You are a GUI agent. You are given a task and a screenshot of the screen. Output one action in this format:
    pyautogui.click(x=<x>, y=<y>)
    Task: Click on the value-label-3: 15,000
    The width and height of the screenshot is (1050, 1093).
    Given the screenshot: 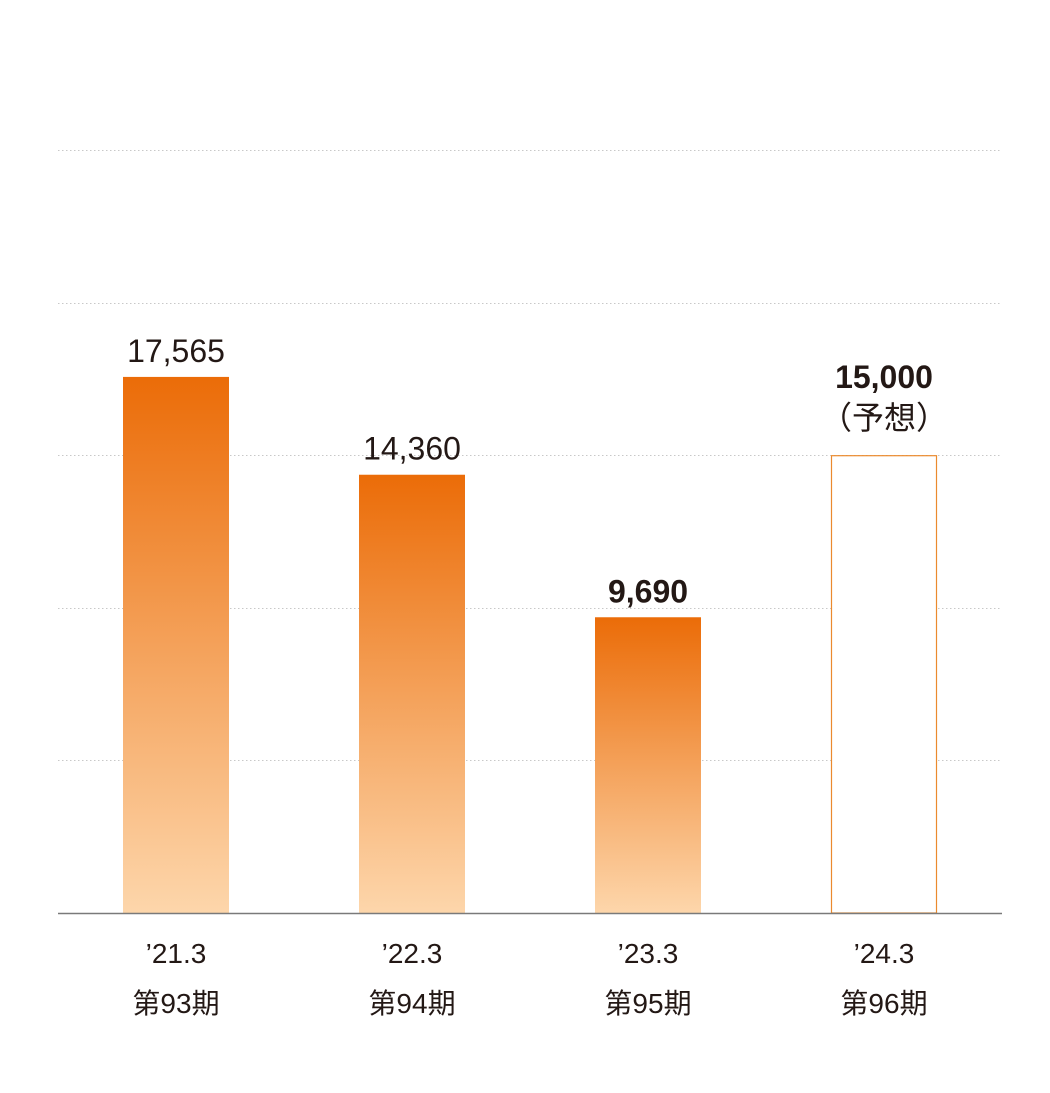 What is the action you would take?
    pyautogui.click(x=884, y=377)
    